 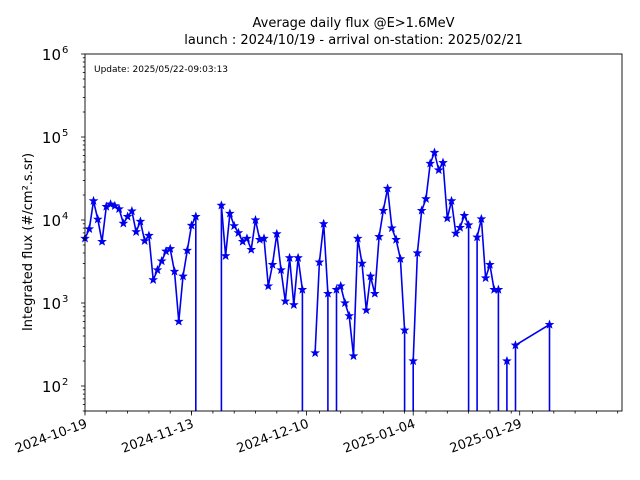 What do you see at coordinates (65, 50) in the screenshot?
I see `y-tick-exponent: 6` at bounding box center [65, 50].